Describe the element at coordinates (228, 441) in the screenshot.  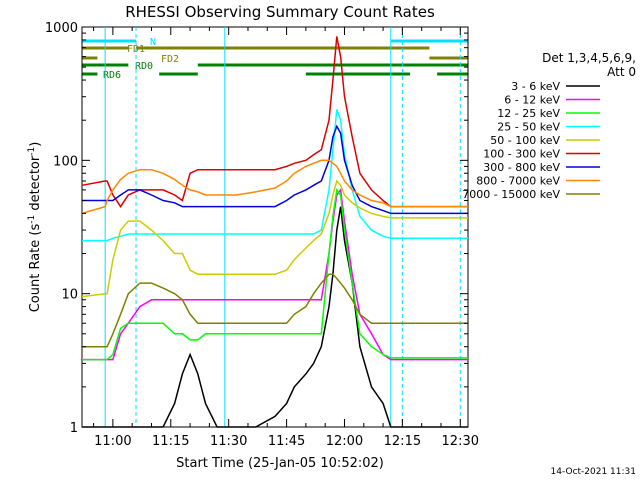
I see `x-tick-label: 11:30` at that location.